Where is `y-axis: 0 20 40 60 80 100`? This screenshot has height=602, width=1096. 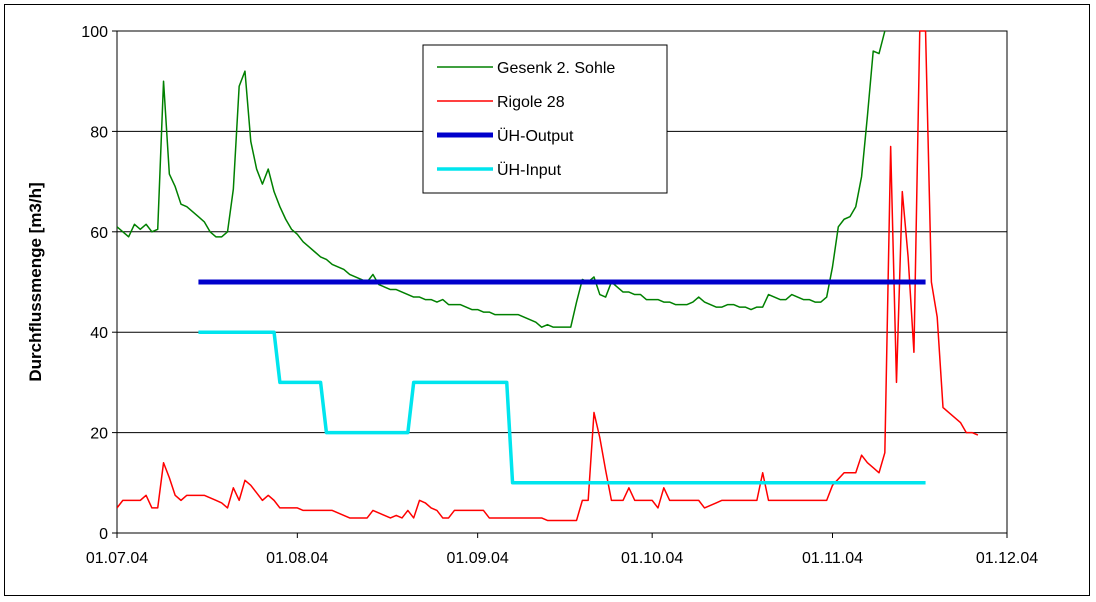
y-axis: 0 20 40 60 80 100 is located at coordinates (99, 283).